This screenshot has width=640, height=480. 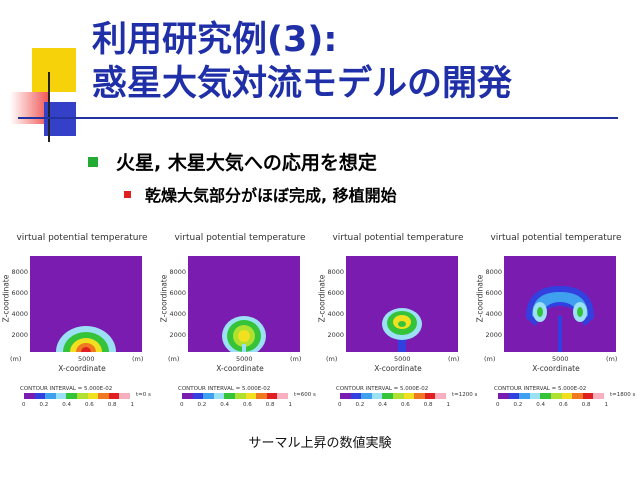 What do you see at coordinates (93, 161) in the screenshot?
I see `green-square-bullet-icon` at bounding box center [93, 161].